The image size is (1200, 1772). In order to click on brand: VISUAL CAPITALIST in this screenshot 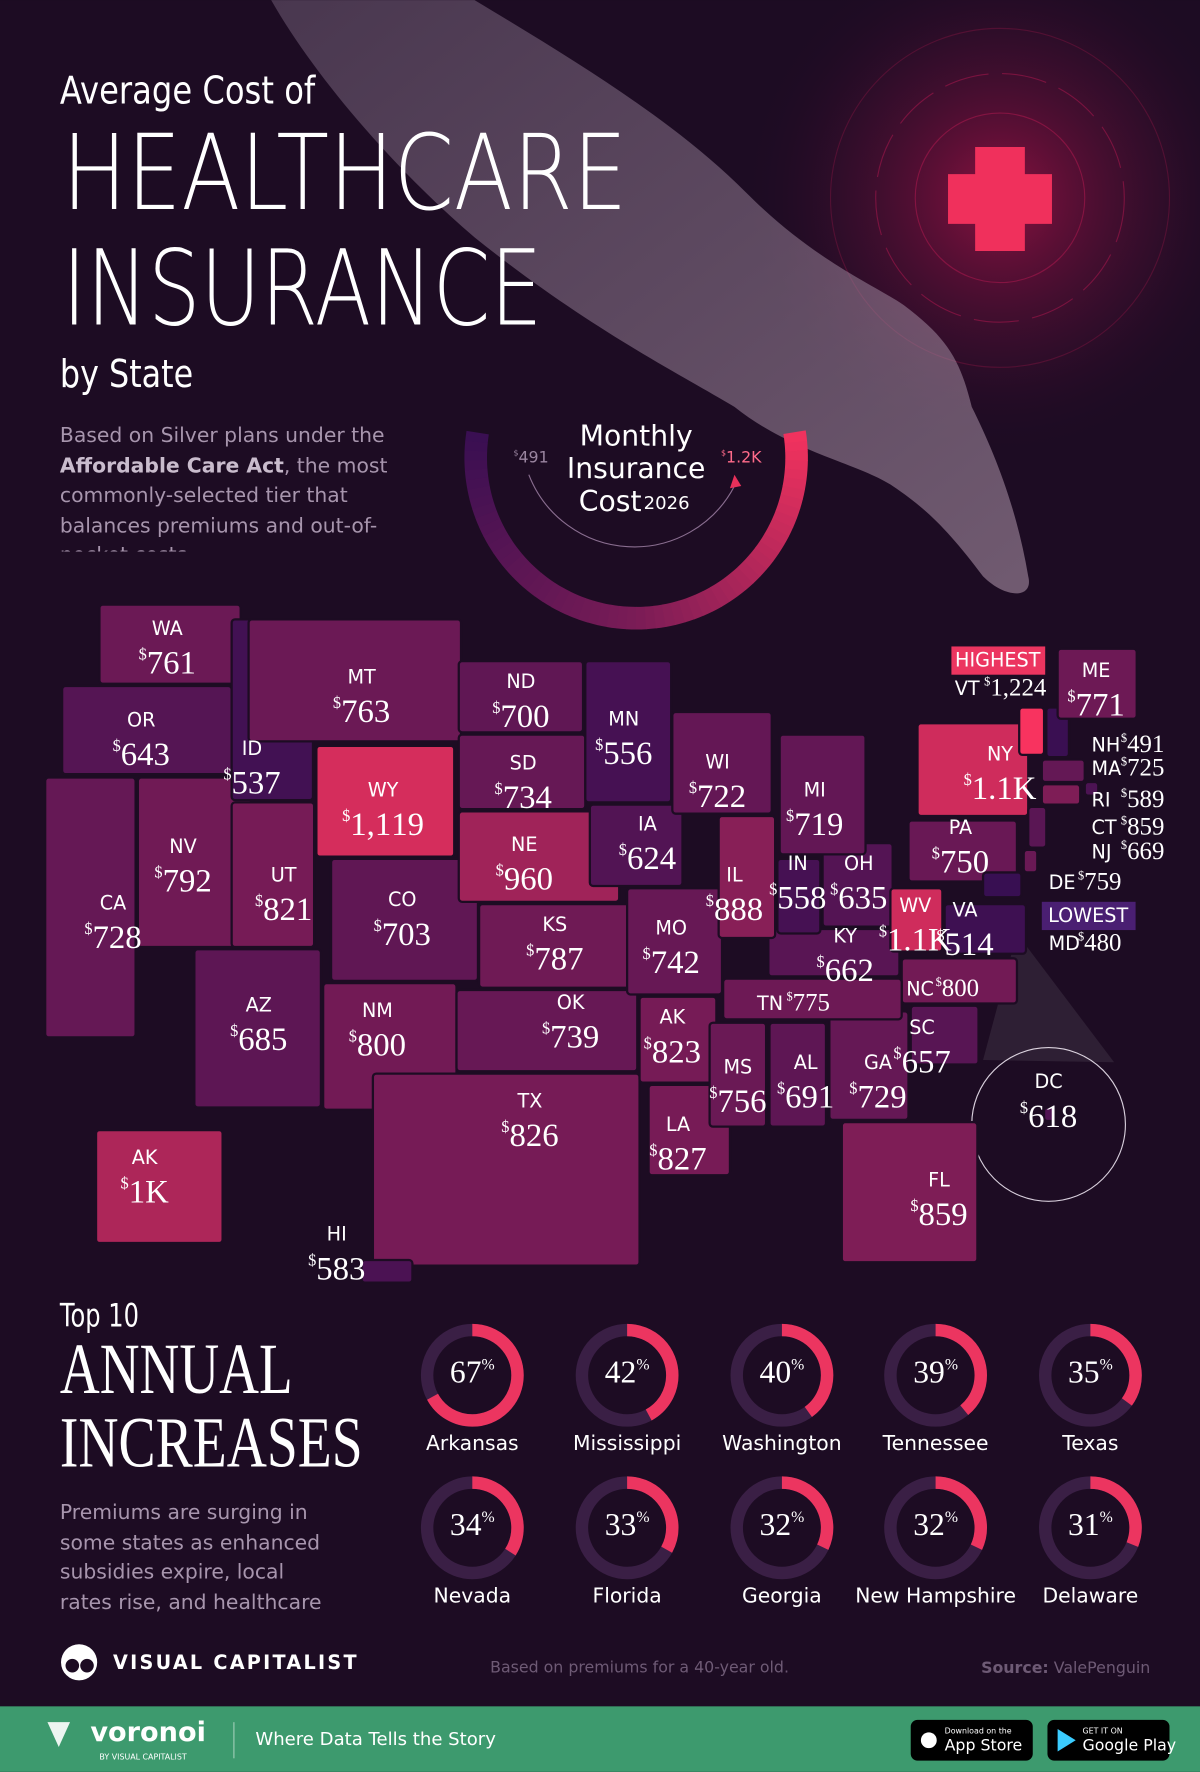, I will do `click(210, 1662)`.